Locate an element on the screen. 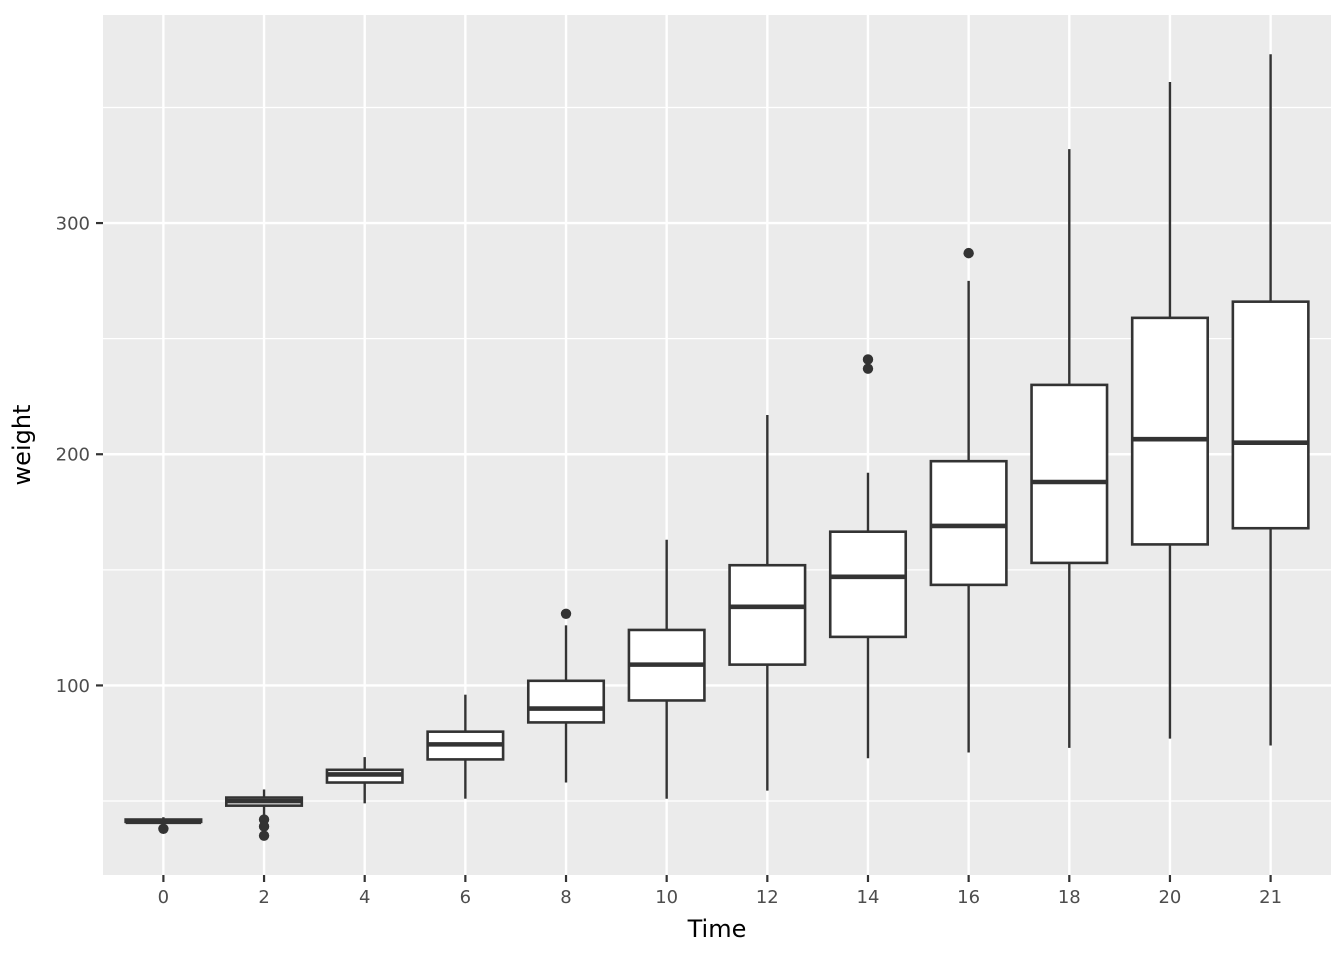 This screenshot has width=1344, height=960. x-axis-title: Time is located at coordinates (717, 929).